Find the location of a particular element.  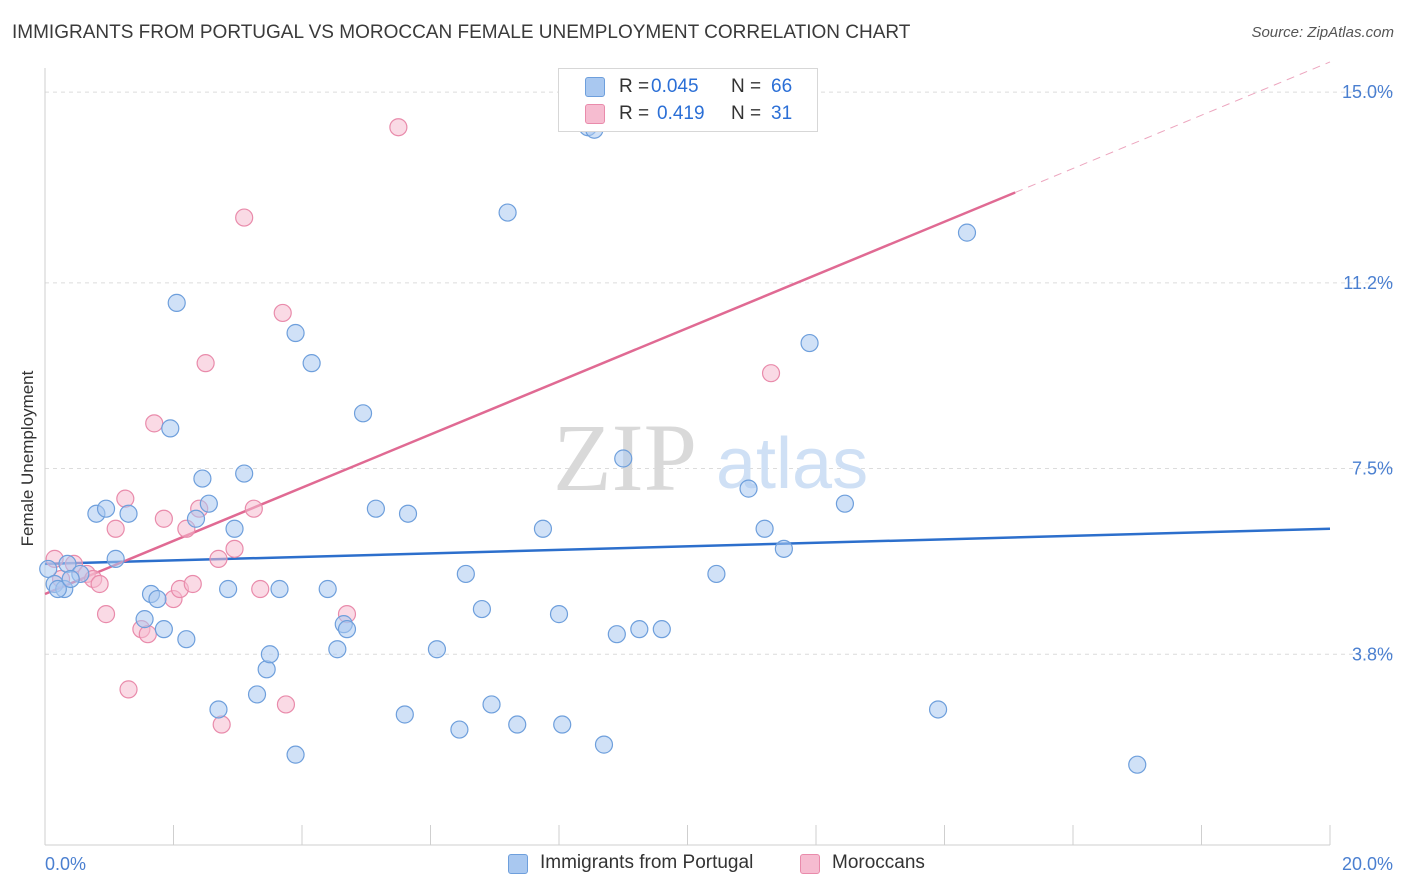

x-tick-label-min: 0.0% is located at coordinates (65, 864).